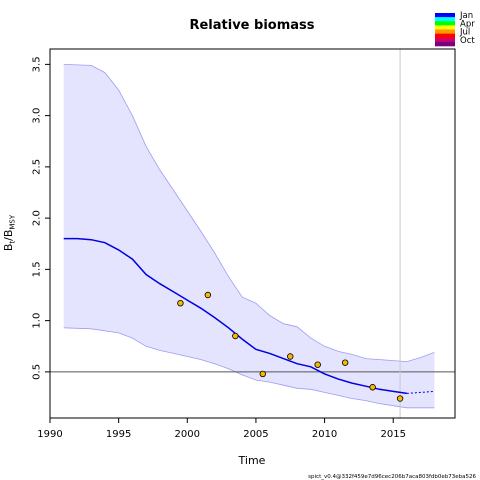 This screenshot has width=480, height=480. I want to click on x-tick-label: 1990, so click(49, 434).